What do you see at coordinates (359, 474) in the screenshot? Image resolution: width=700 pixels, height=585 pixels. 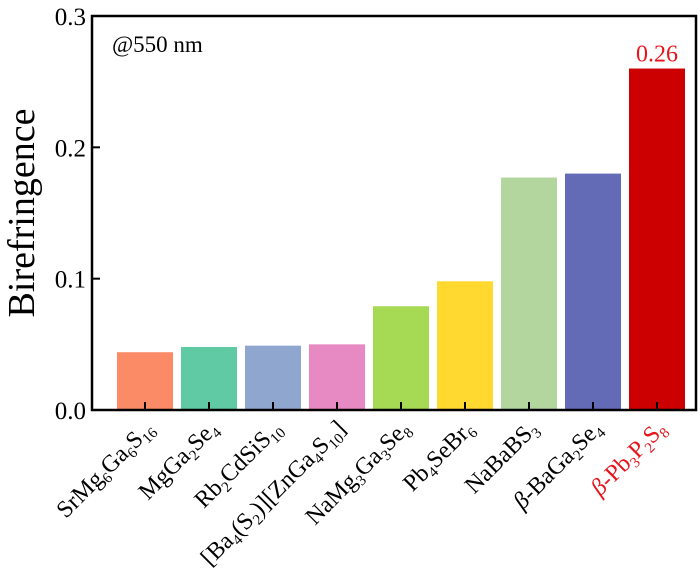 I see `category-label: NaMg3​Ga3​Se8​` at bounding box center [359, 474].